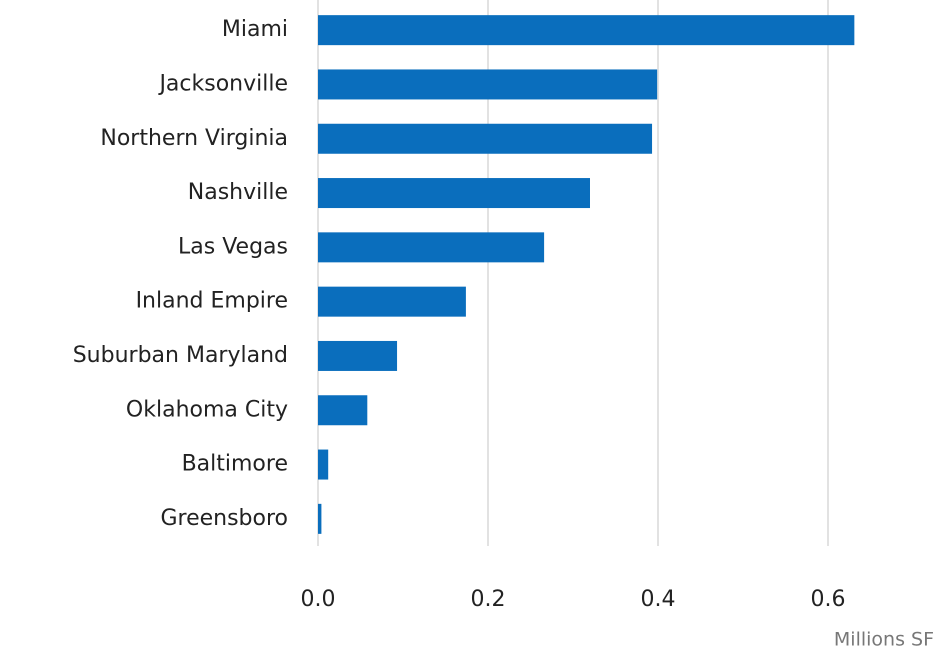  I want to click on x-tick-label: 0.2, so click(488, 599).